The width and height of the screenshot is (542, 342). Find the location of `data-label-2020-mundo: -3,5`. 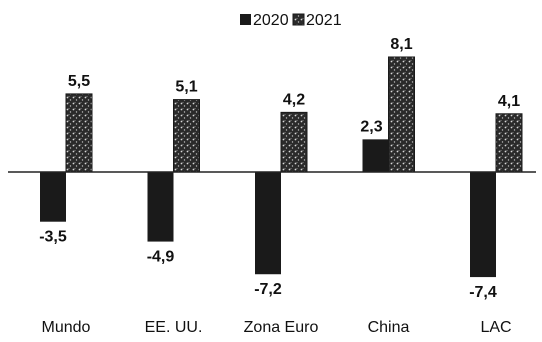

data-label-2020-mundo: -3,5 is located at coordinates (53, 237).